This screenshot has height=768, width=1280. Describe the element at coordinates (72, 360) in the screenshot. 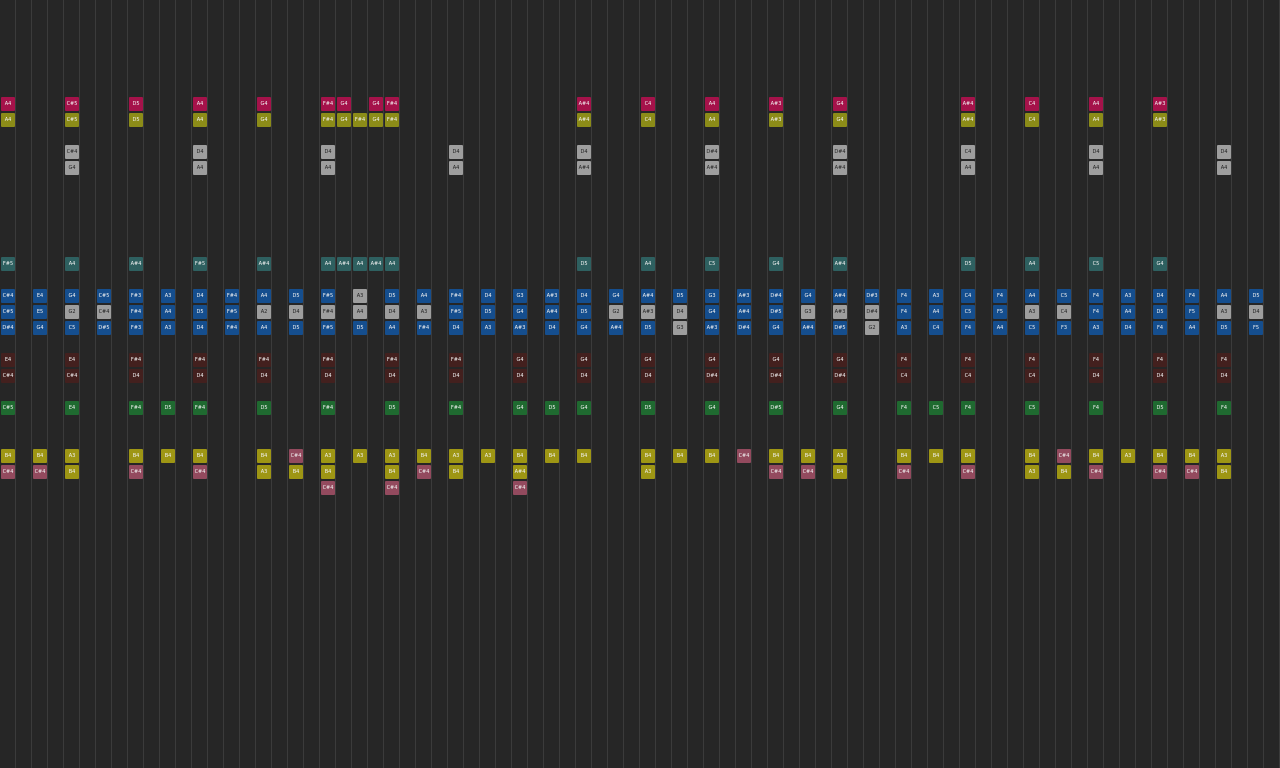

I see `note-block: E4` at that location.